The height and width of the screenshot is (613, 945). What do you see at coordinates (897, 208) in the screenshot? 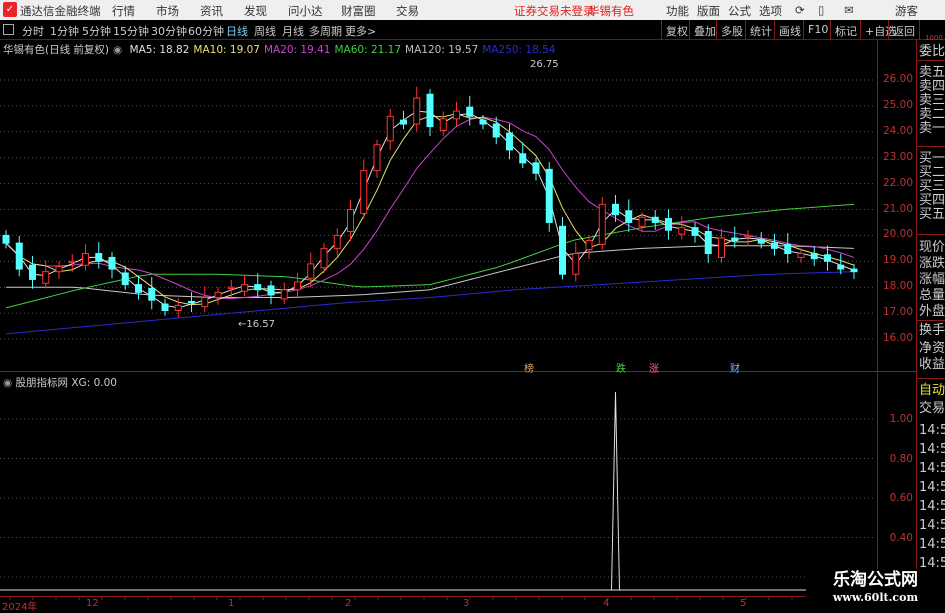
I see `price-tick: 21.00` at bounding box center [897, 208].